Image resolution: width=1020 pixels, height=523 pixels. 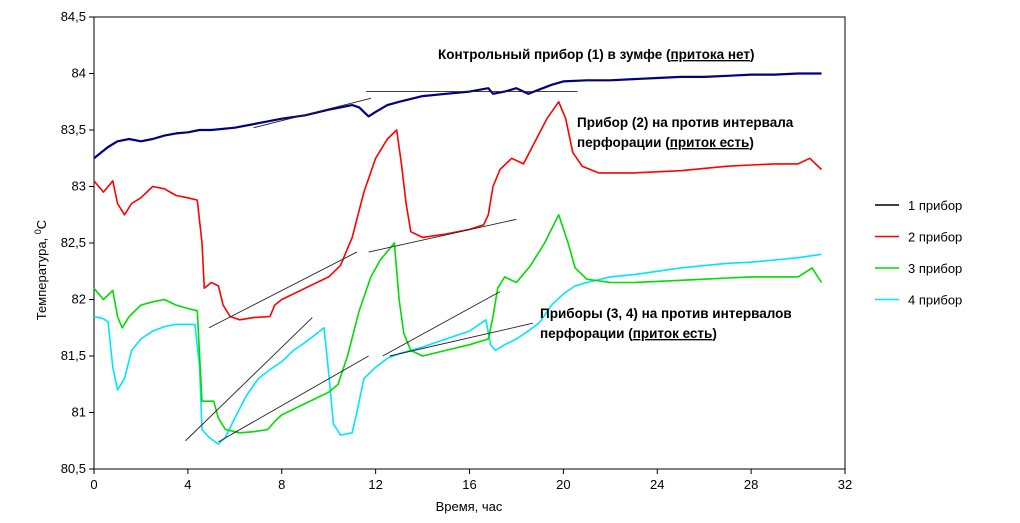 What do you see at coordinates (41, 277) in the screenshot?
I see `y-axis-label-main: Температура,` at bounding box center [41, 277].